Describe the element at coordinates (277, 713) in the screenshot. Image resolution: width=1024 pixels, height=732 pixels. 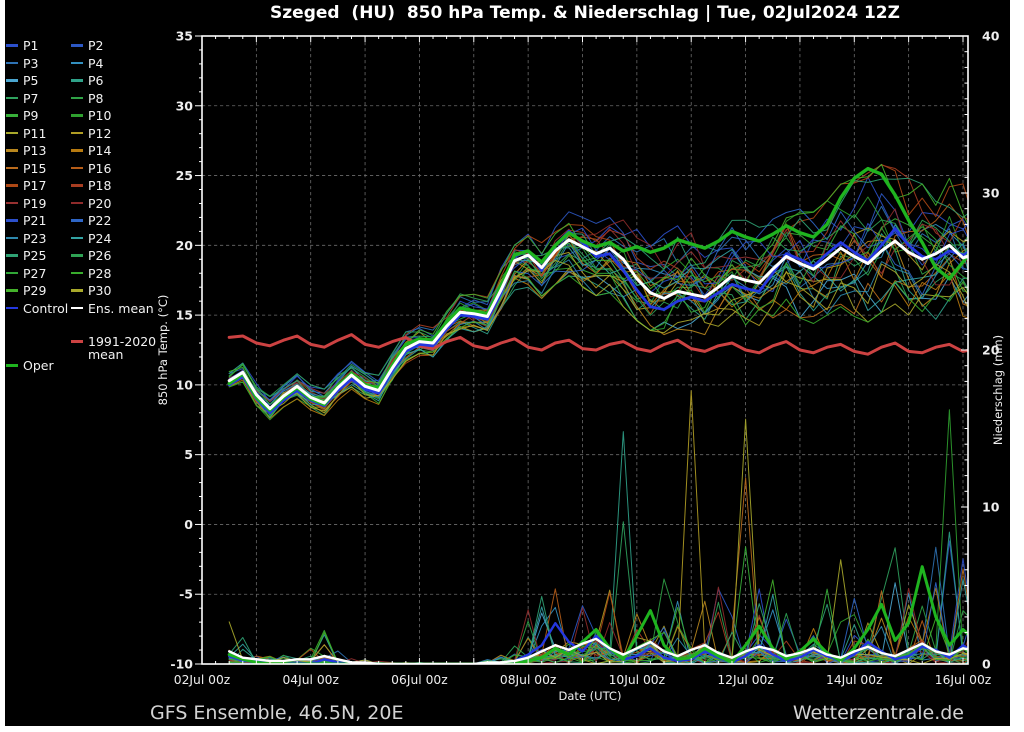
I see `footer-model-label: GFS Ensemble, 46.5N, 20E` at that location.